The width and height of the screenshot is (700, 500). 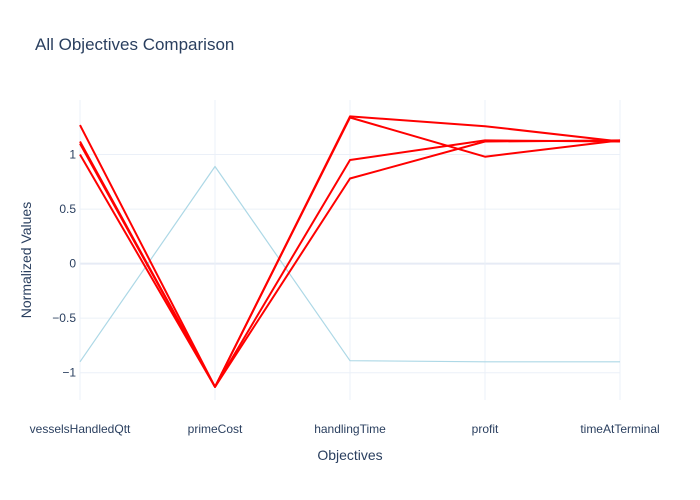 I want to click on x-tick-label: timeAtTerminal, so click(x=619, y=429).